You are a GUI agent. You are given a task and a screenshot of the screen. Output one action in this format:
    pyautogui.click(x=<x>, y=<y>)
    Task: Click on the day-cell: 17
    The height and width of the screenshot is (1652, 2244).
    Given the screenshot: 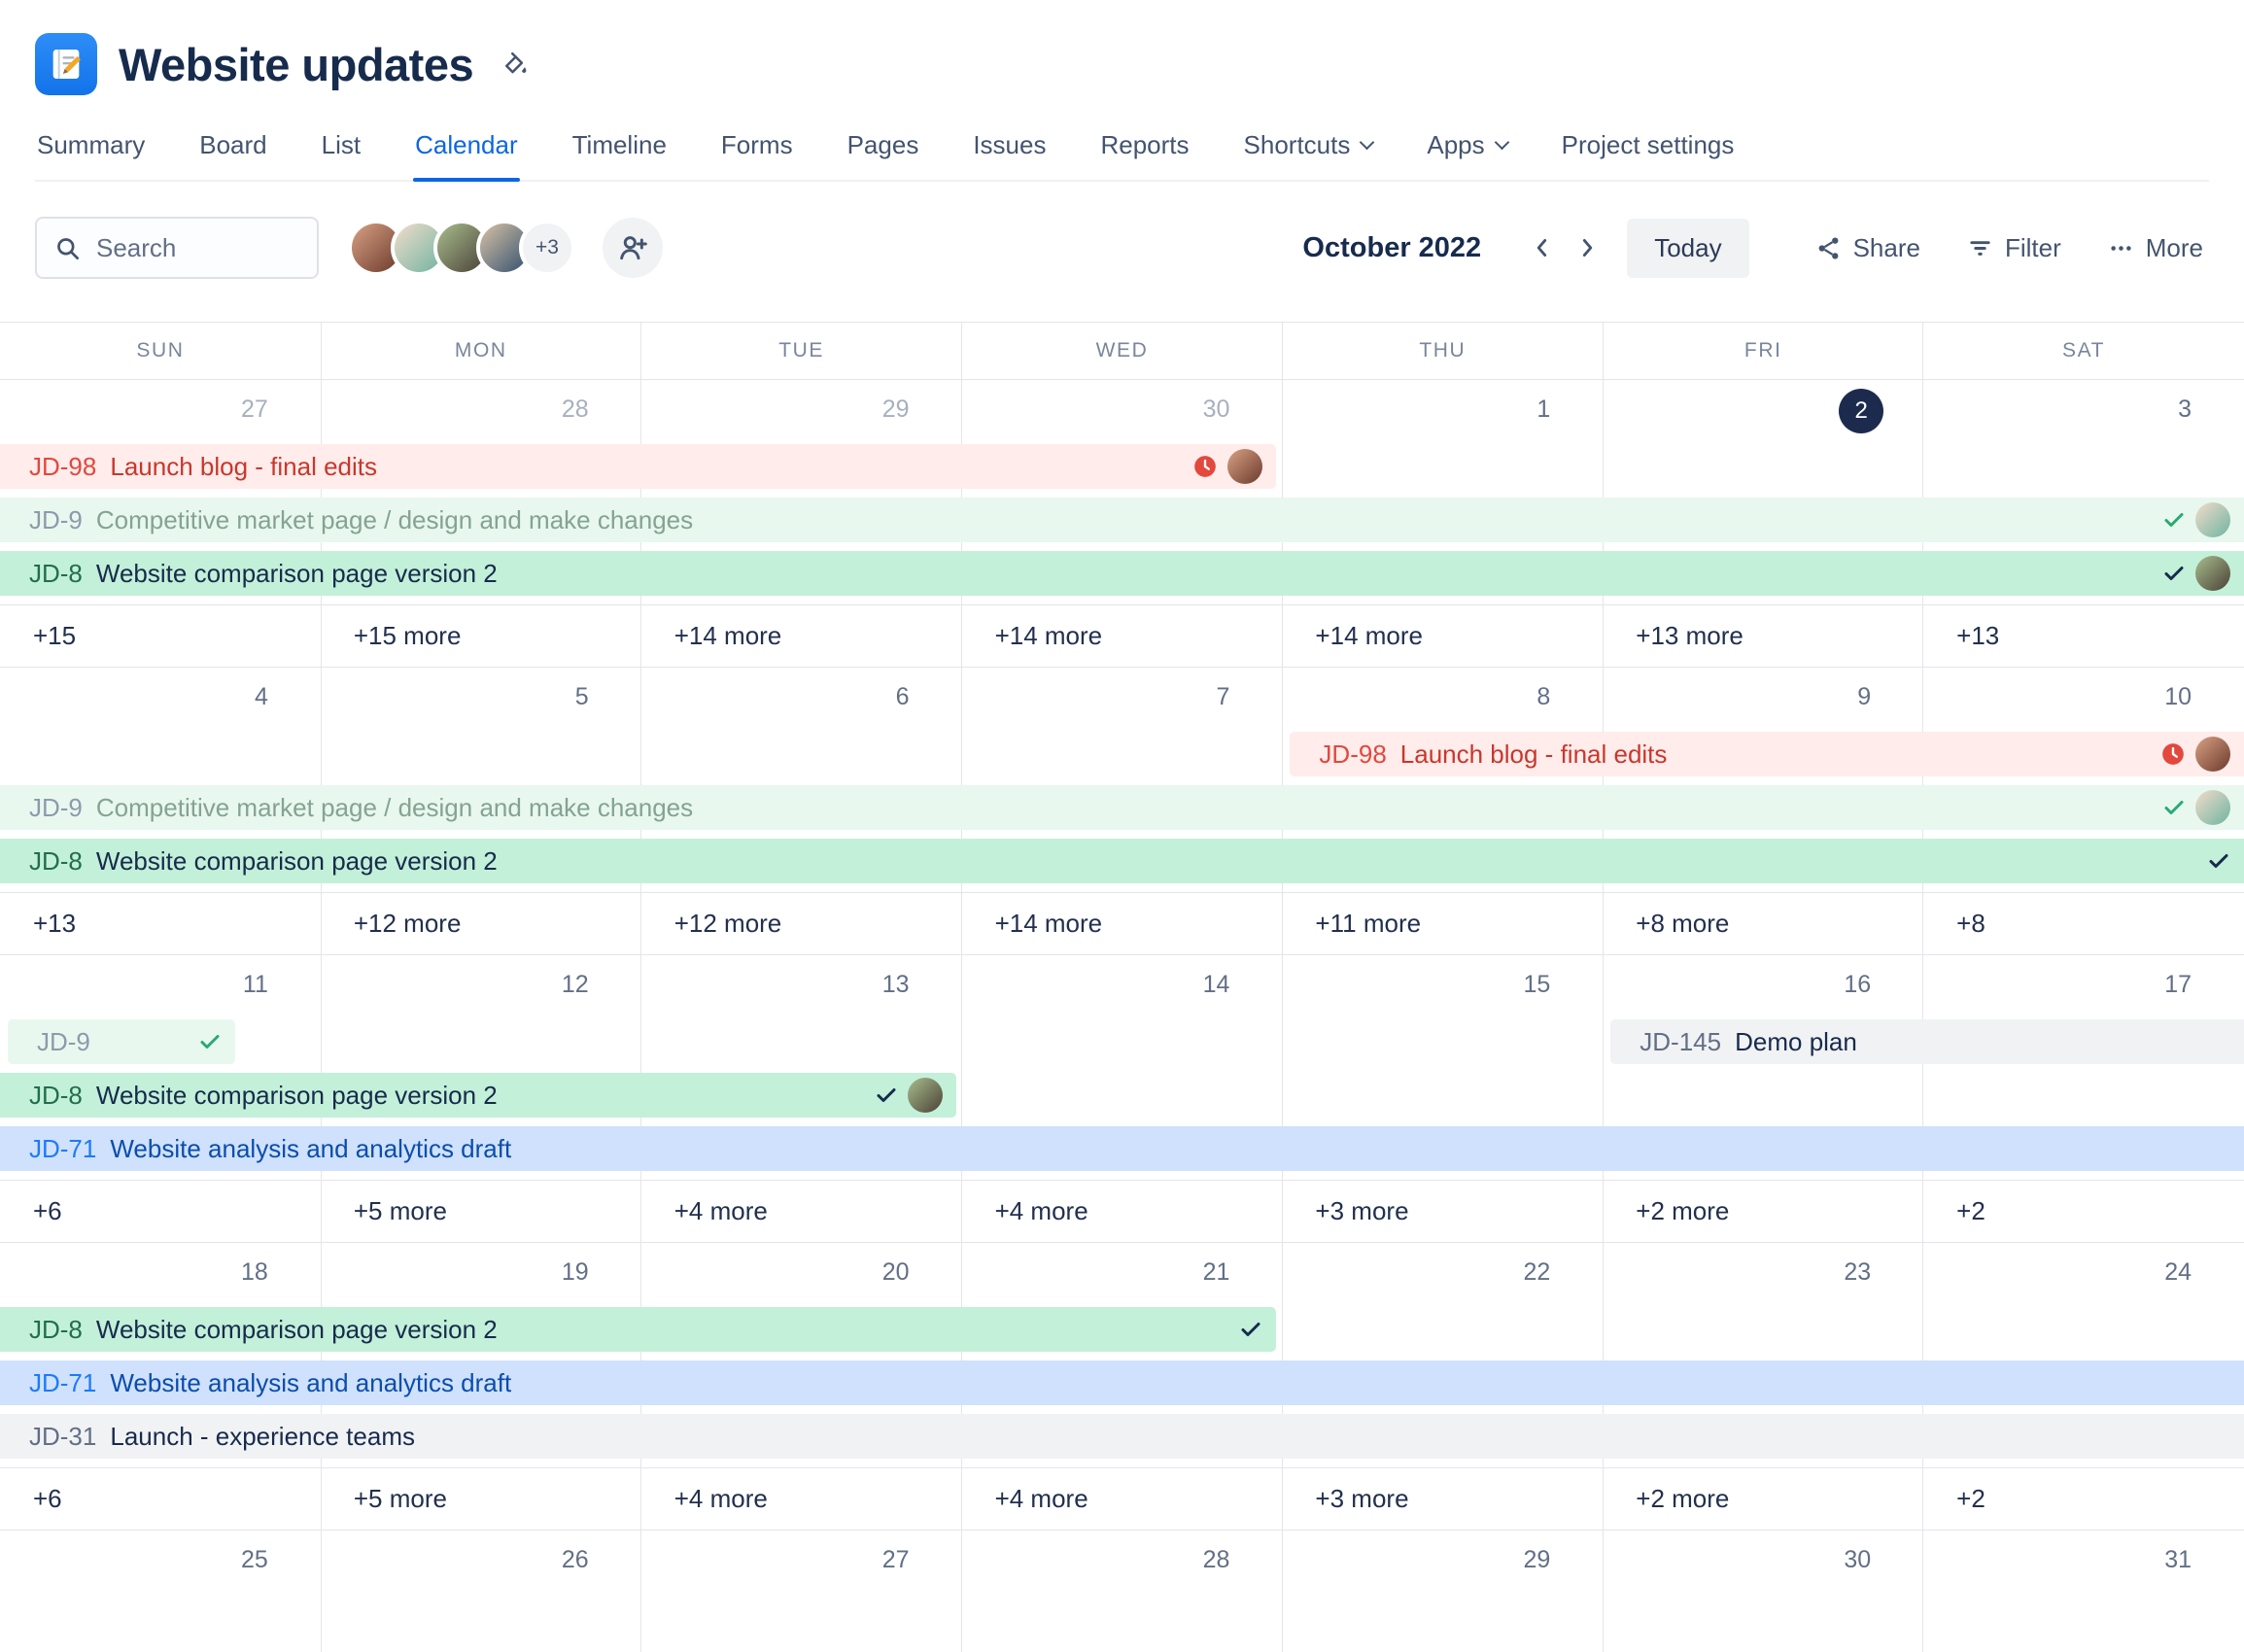 What is the action you would take?
    pyautogui.click(x=2083, y=987)
    